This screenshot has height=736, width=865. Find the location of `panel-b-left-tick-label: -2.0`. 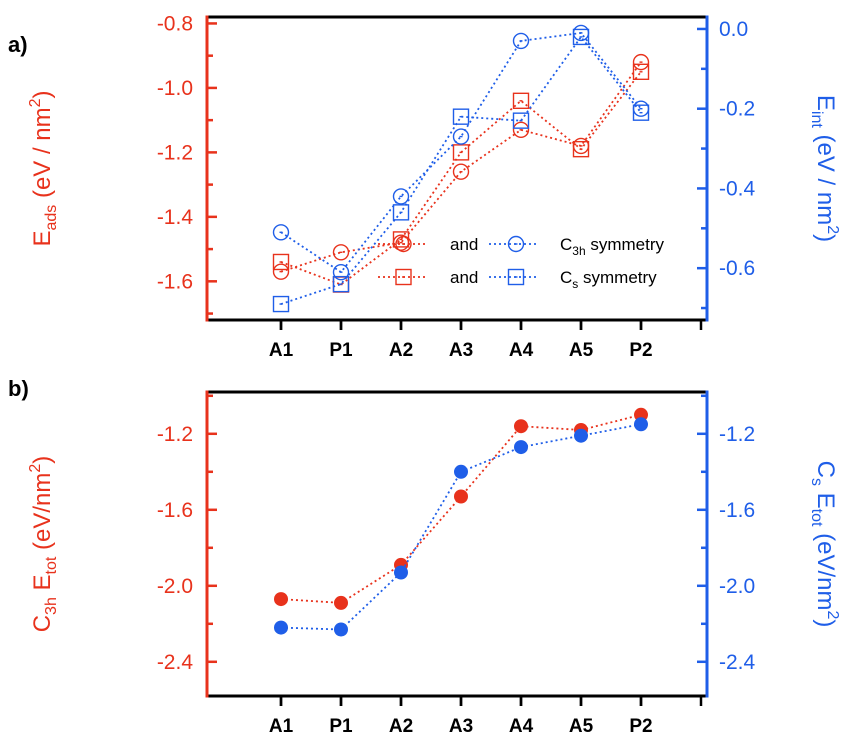

panel-b-left-tick-label: -2.0 is located at coordinates (175, 586).